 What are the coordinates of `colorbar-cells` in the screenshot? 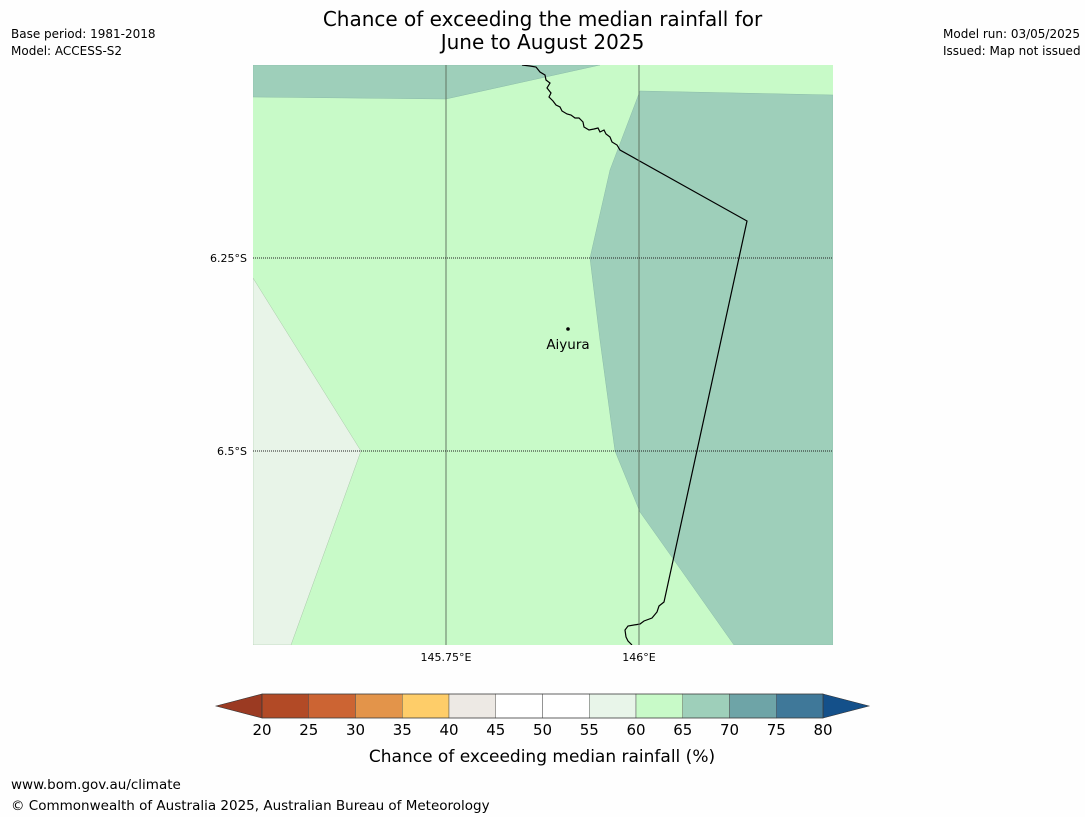 It's located at (542, 706).